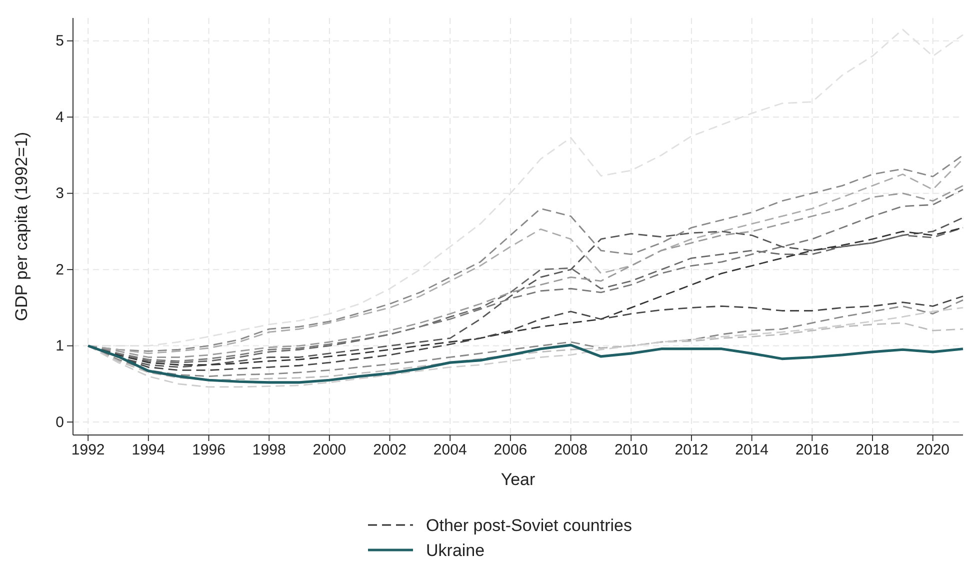 The height and width of the screenshot is (561, 966). I want to click on x-tick-label: 1992, so click(88, 450).